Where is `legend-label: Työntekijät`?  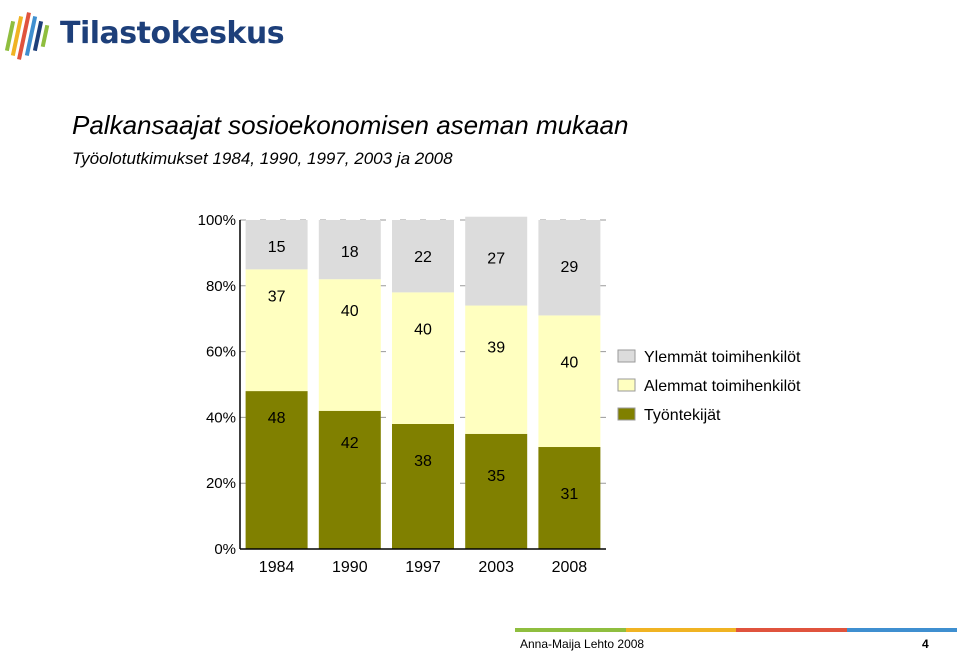 legend-label: Työntekijät is located at coordinates (682, 415).